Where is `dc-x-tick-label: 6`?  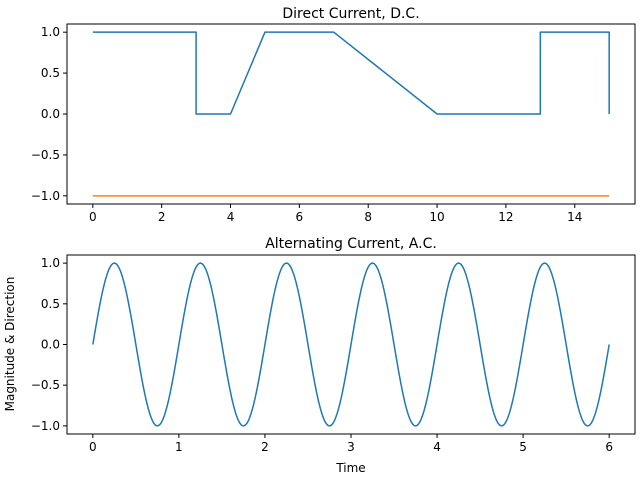 dc-x-tick-label: 6 is located at coordinates (300, 217).